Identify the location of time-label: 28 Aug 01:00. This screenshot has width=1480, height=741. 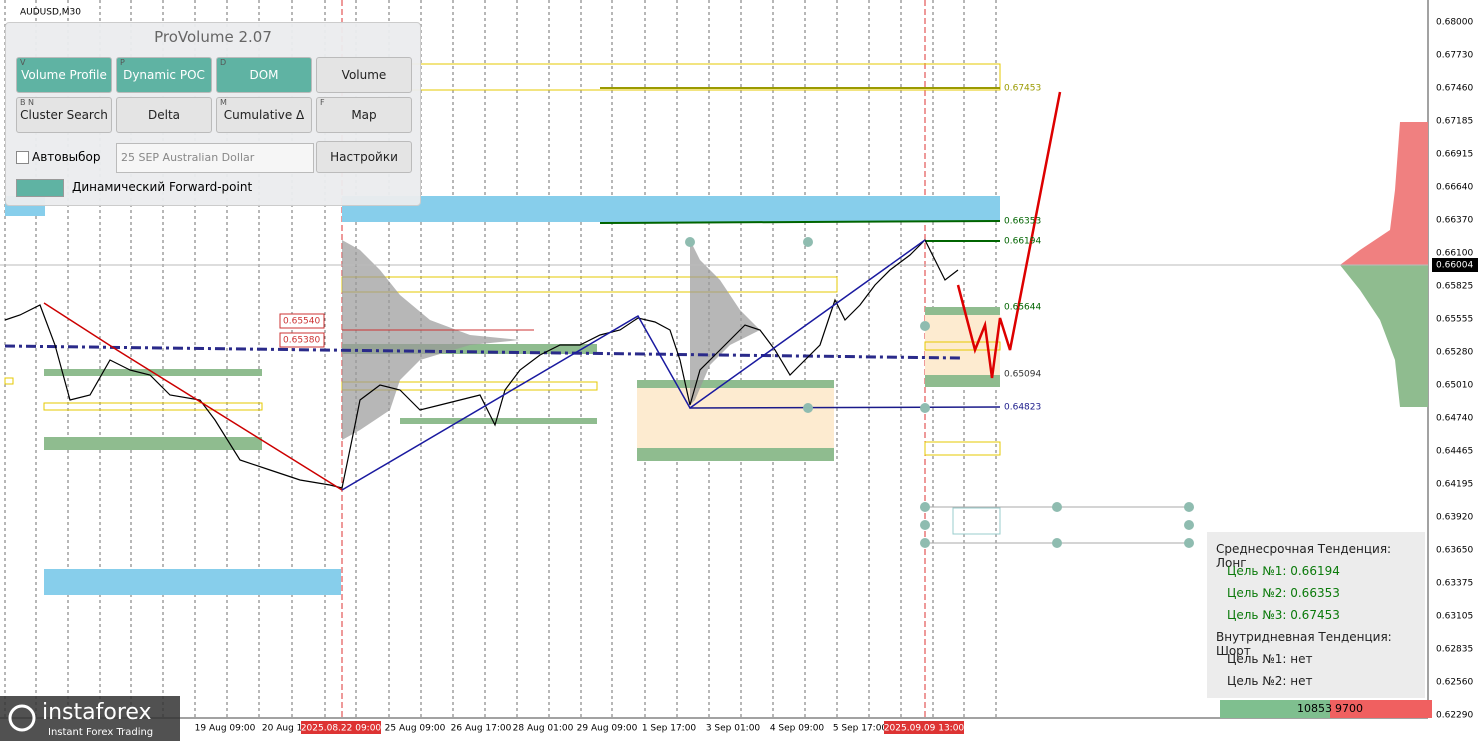
(543, 729).